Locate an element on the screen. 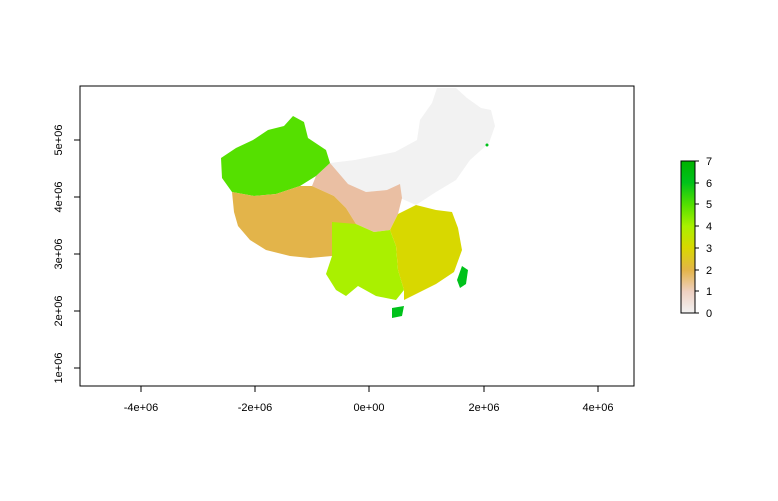  x-tick-label: -4e+06 is located at coordinates (141, 408).